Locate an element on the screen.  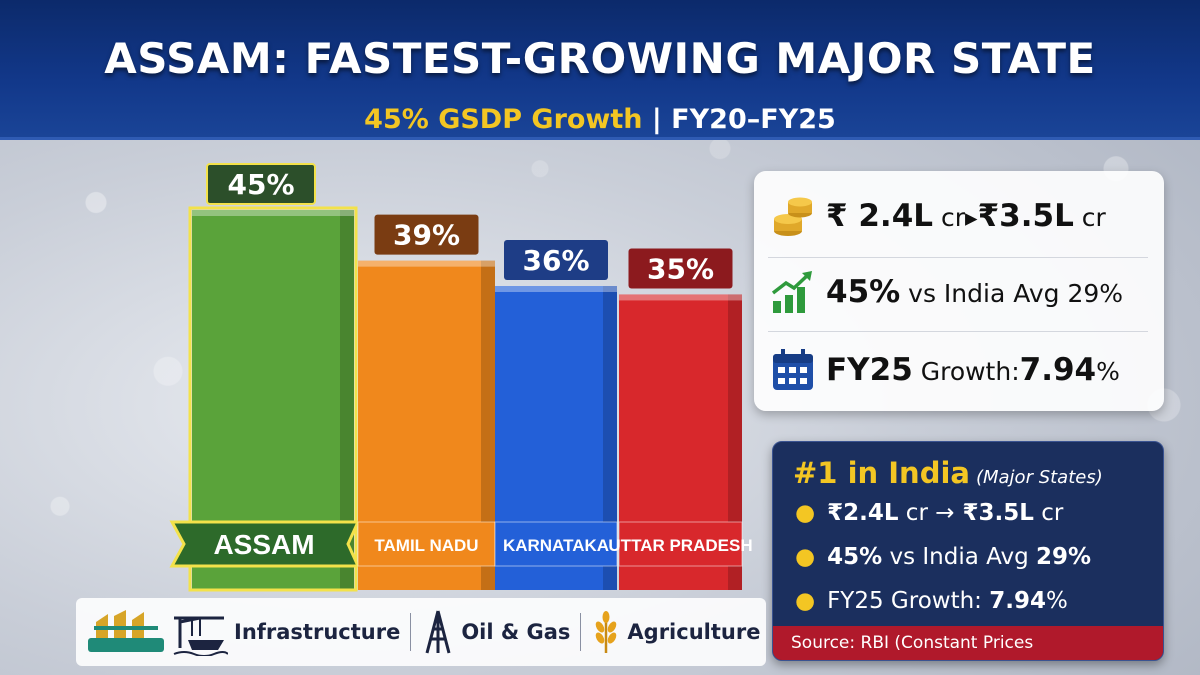
rank-gsdp-to-unit: cr is located at coordinates (1048, 513).